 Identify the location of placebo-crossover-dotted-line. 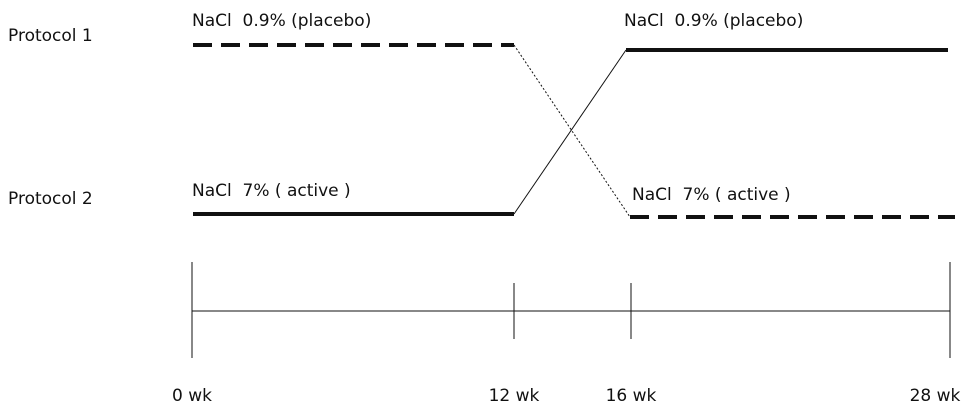
(572, 131).